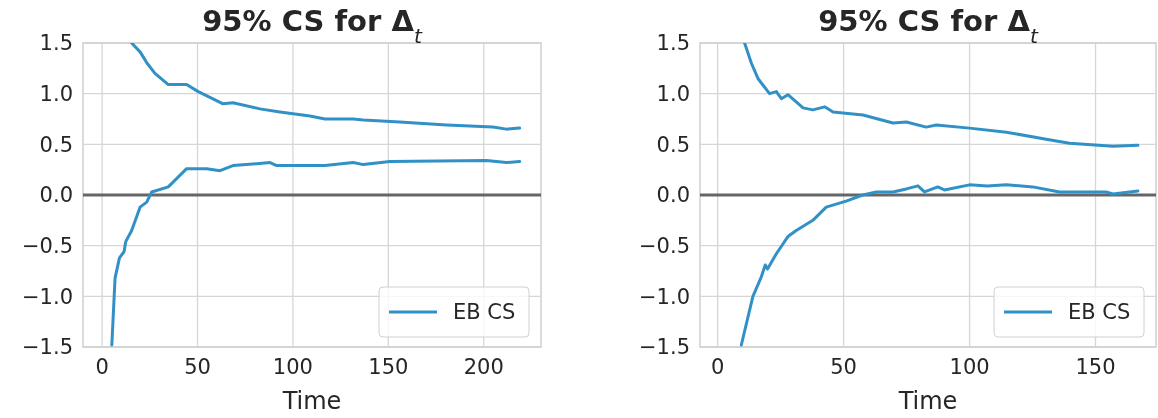  Describe the element at coordinates (483, 367) in the screenshot. I see `x-tick-label: 200` at that location.